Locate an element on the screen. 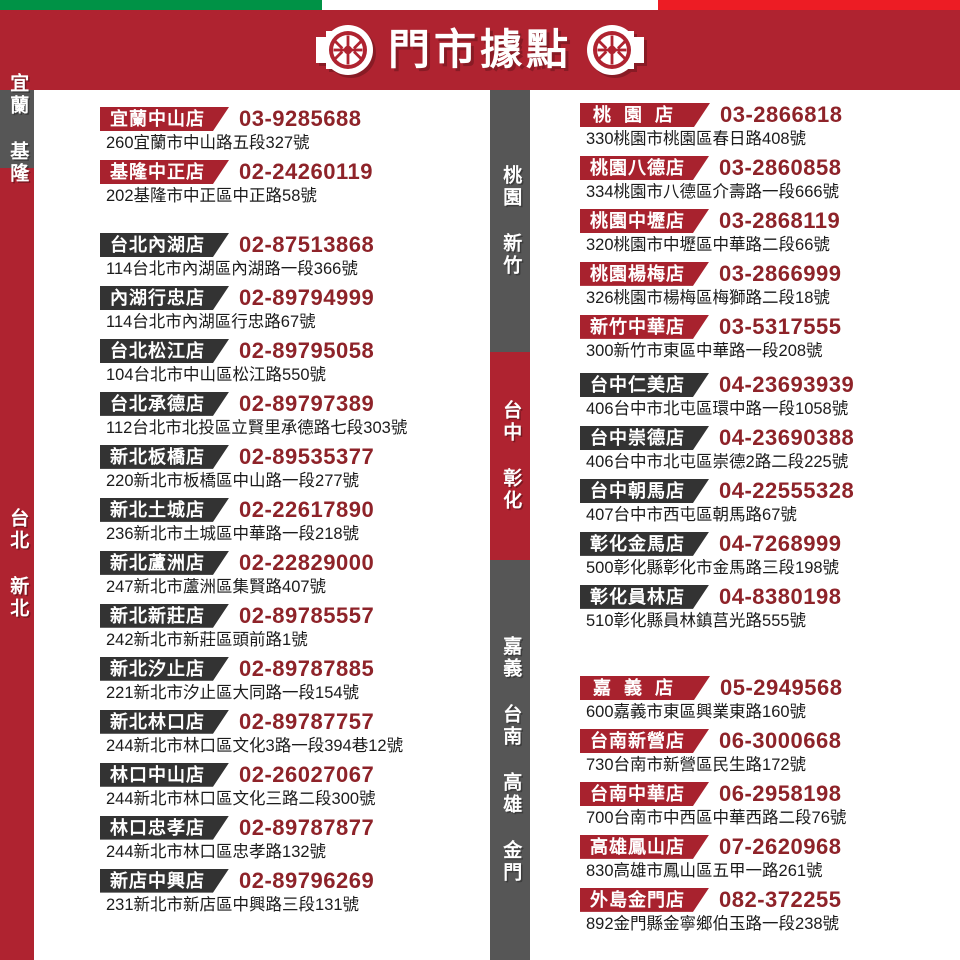  store-phone-number: 05-2949568 is located at coordinates (781, 687).